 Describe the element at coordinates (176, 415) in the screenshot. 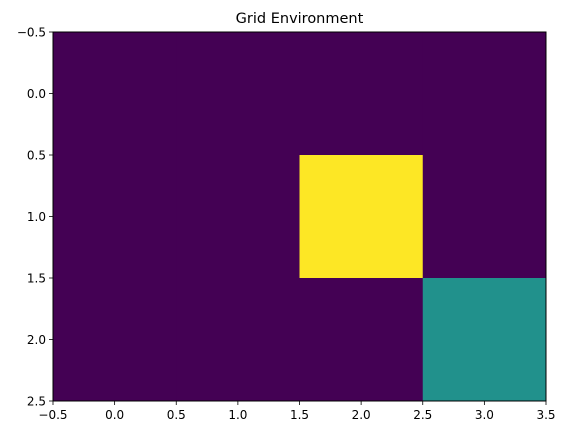

I see `x-tick-label: 0.5` at that location.